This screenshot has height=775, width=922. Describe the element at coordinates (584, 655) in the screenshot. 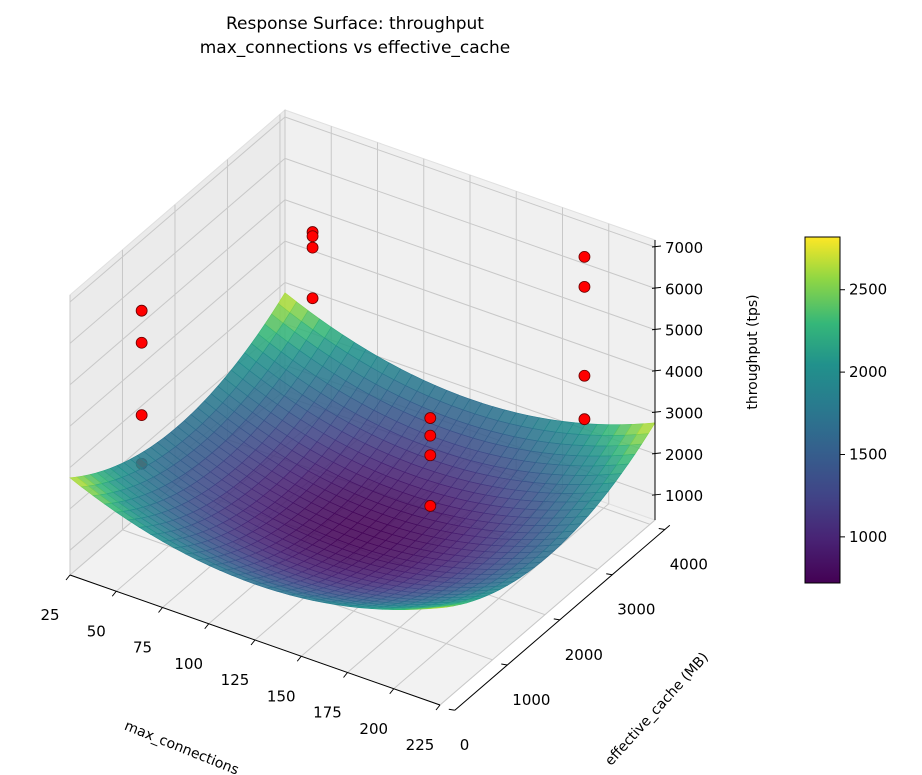

I see `y-tick-label: 2000` at that location.